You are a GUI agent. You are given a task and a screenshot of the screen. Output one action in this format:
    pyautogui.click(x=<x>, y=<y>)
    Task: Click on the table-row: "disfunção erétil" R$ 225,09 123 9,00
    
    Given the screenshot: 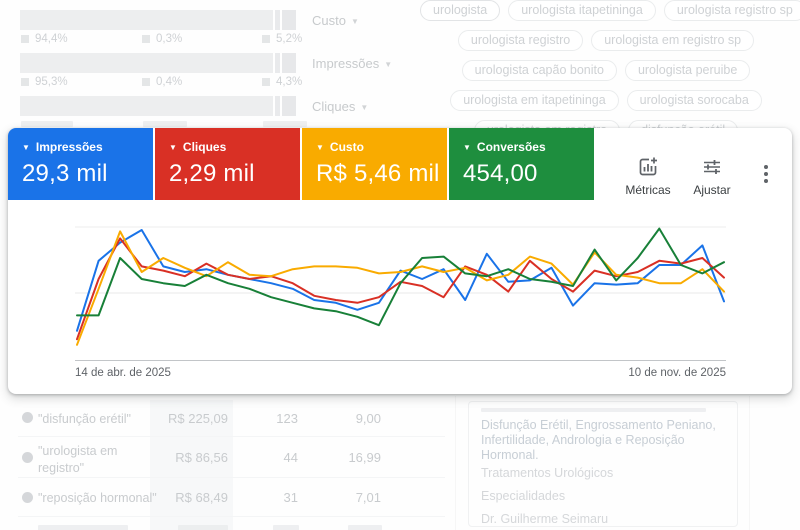 What is the action you would take?
    pyautogui.click(x=231, y=418)
    